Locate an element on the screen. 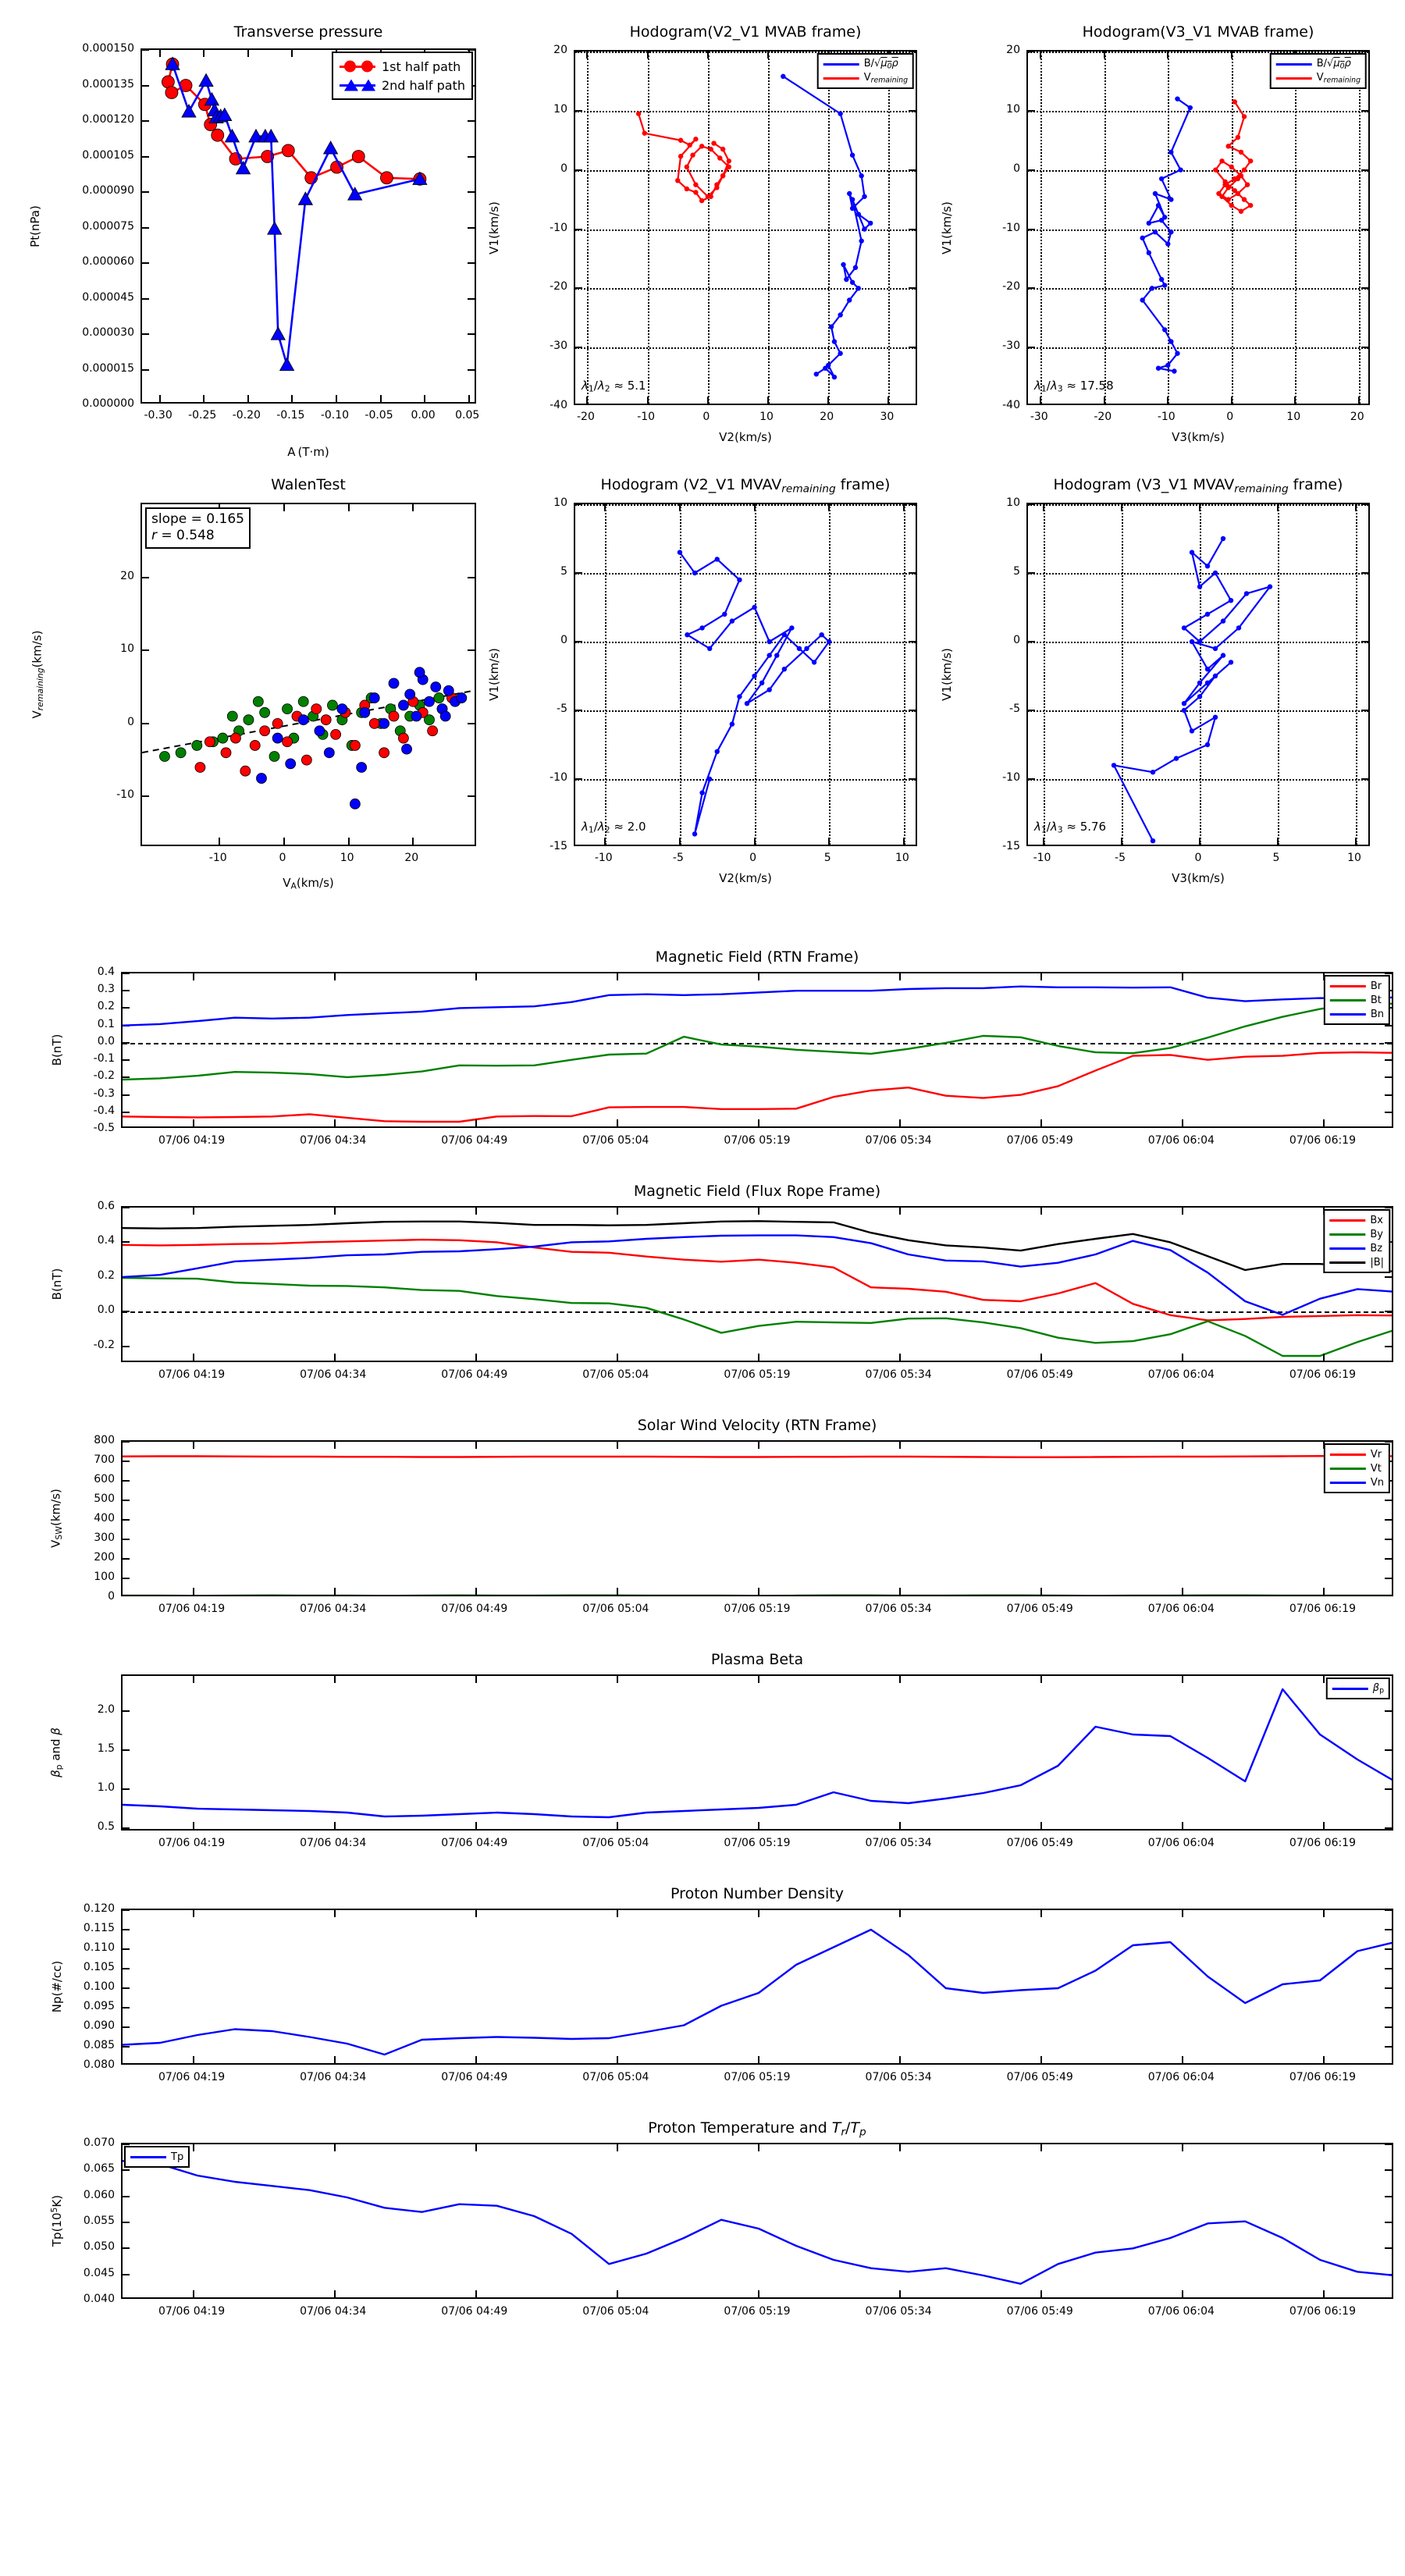 This screenshot has width=1405, height=2576. x-tick-label: 07/06 05:49 is located at coordinates (1039, 2077).